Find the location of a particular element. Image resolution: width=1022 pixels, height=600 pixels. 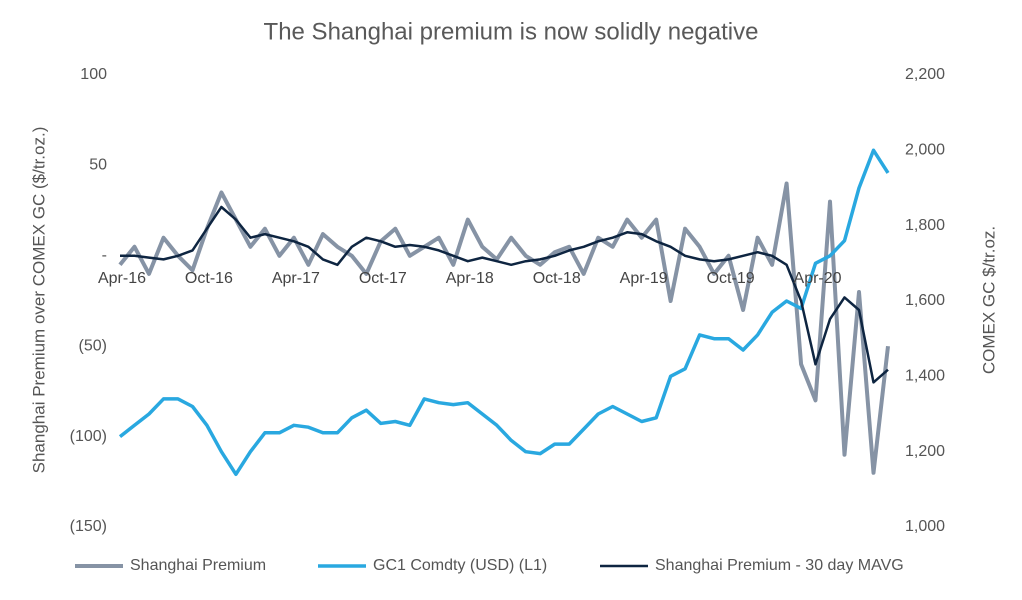

y2-axis-label: COMEX GC $/tr.oz. is located at coordinates (988, 300).